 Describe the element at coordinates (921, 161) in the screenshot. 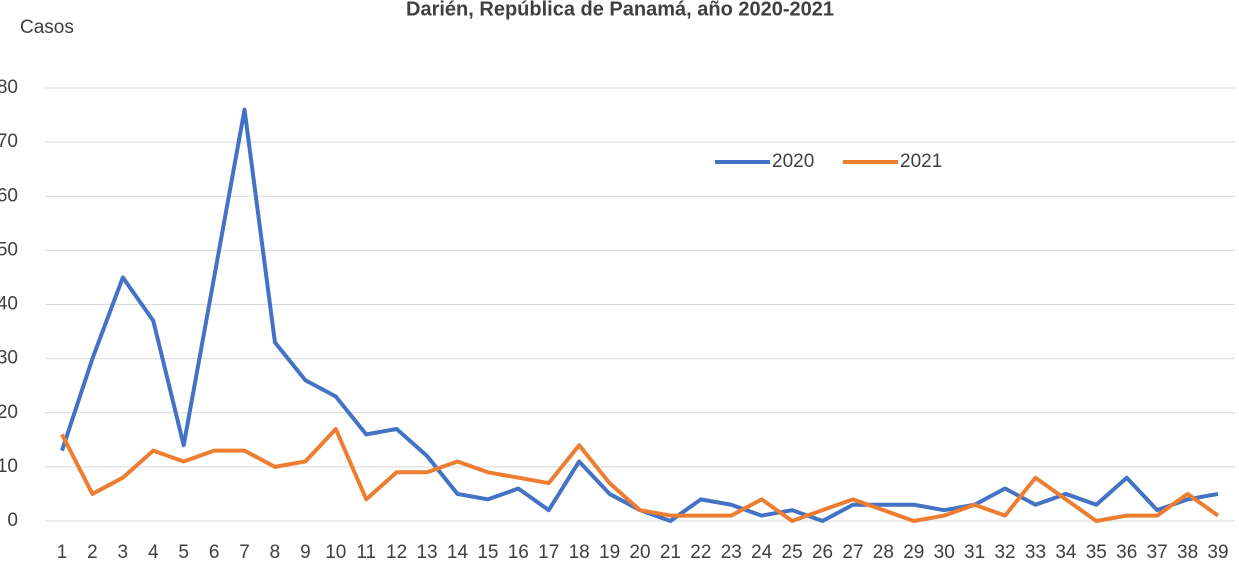

I see `legend-label: 2021` at that location.